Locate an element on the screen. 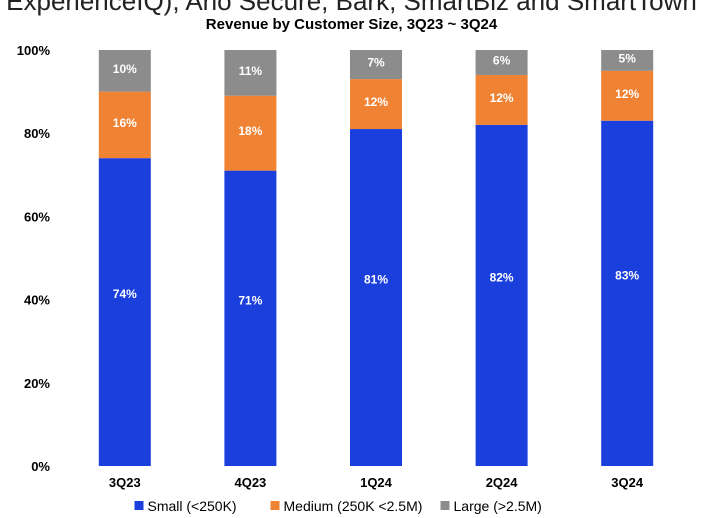 The image size is (703, 518). legend-swatch-small is located at coordinates (139, 505).